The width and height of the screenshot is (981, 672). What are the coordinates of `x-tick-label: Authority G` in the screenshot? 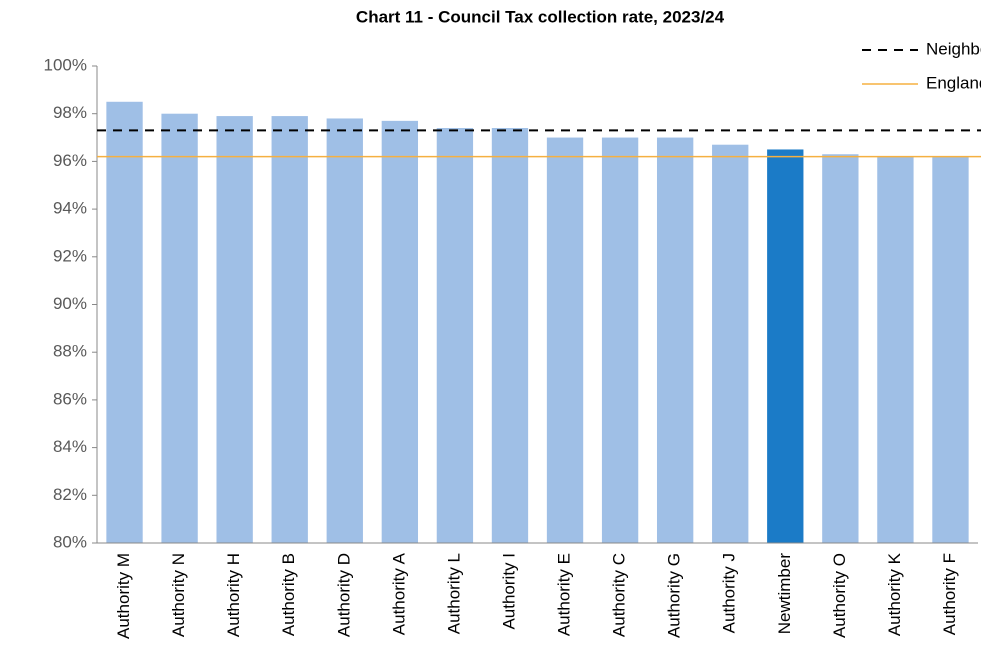 It's located at (674, 595).